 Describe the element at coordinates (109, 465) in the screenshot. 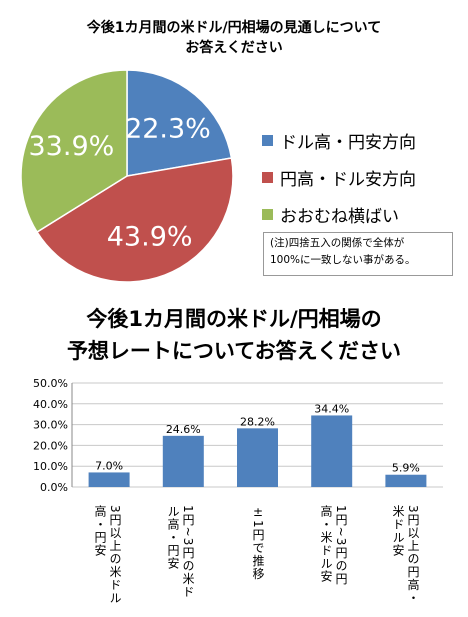

I see `bar-value-label: 7.0%` at that location.